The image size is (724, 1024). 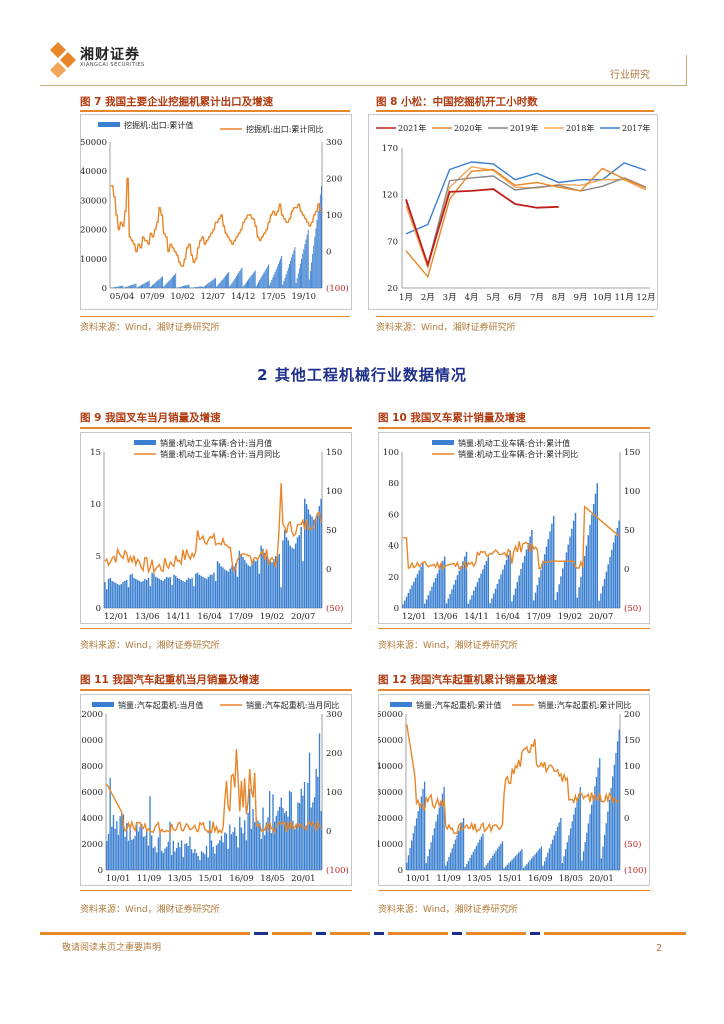 I want to click on x-tick-label: 13/05, so click(x=479, y=879).